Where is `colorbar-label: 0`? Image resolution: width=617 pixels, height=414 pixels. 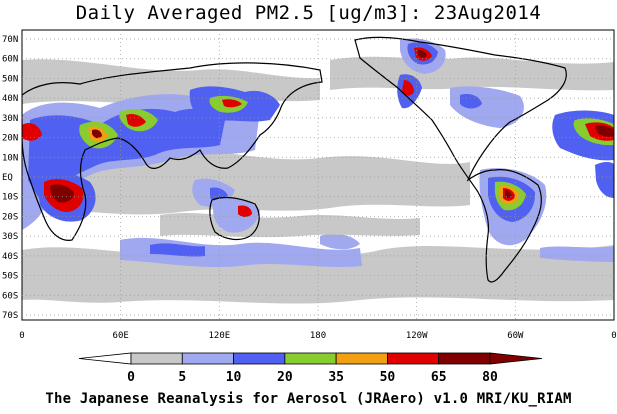
colorbar-label: 0 is located at coordinates (131, 377).